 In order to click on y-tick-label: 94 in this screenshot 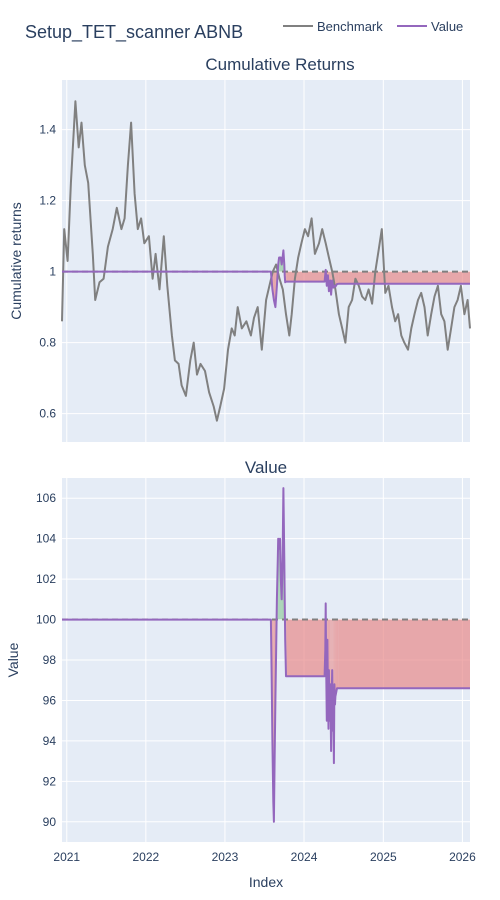, I will do `click(50, 741)`.